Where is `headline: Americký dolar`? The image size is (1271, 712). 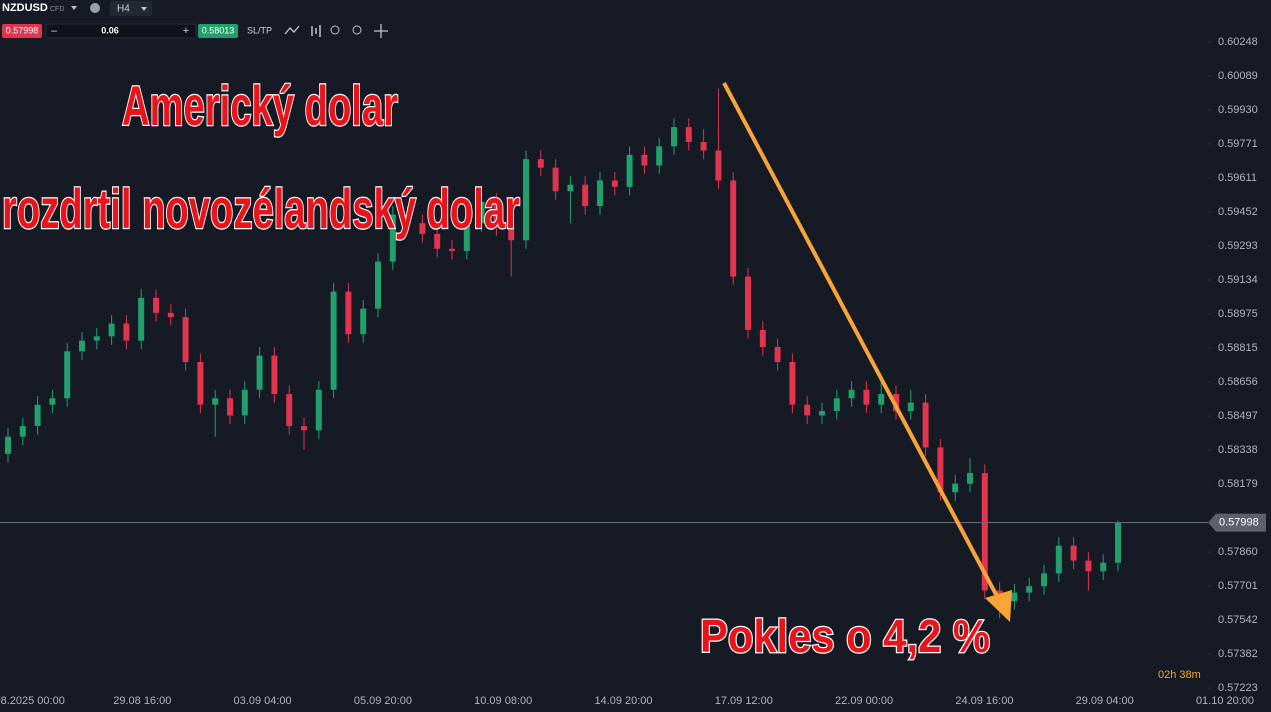 headline: Americký dolar is located at coordinates (260, 105).